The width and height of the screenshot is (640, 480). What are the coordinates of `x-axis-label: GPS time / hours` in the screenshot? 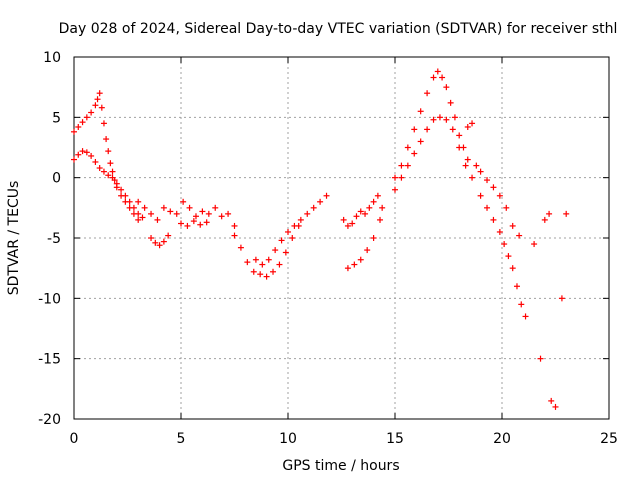 It's located at (340, 466).